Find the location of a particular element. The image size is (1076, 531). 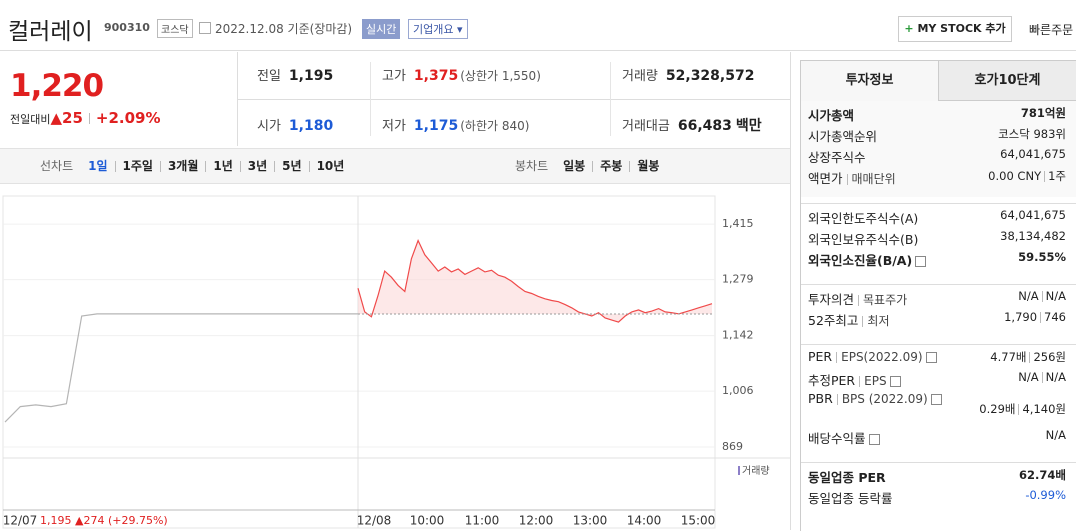

volume-label: 거래량 is located at coordinates (756, 471).